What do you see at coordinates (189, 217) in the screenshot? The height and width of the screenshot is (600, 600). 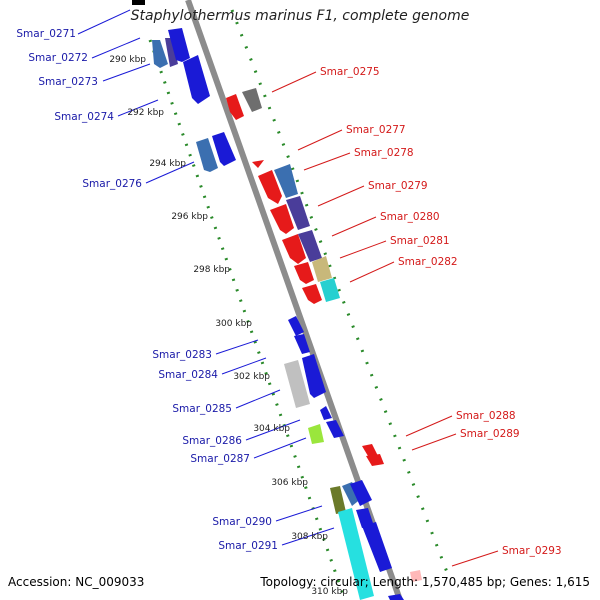 I see `scale-label: 296 kbp` at bounding box center [189, 217].